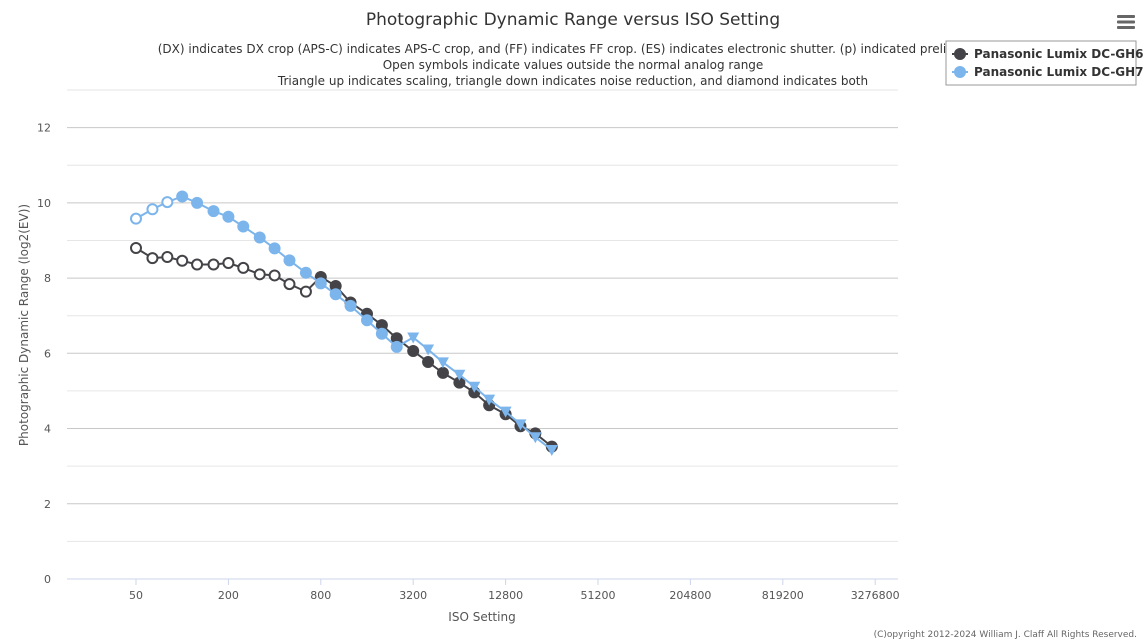 The height and width of the screenshot is (642, 1147). What do you see at coordinates (1059, 54) in the screenshot?
I see `legend-label-gh6: Panasonic Lumix DC-GH6` at bounding box center [1059, 54].